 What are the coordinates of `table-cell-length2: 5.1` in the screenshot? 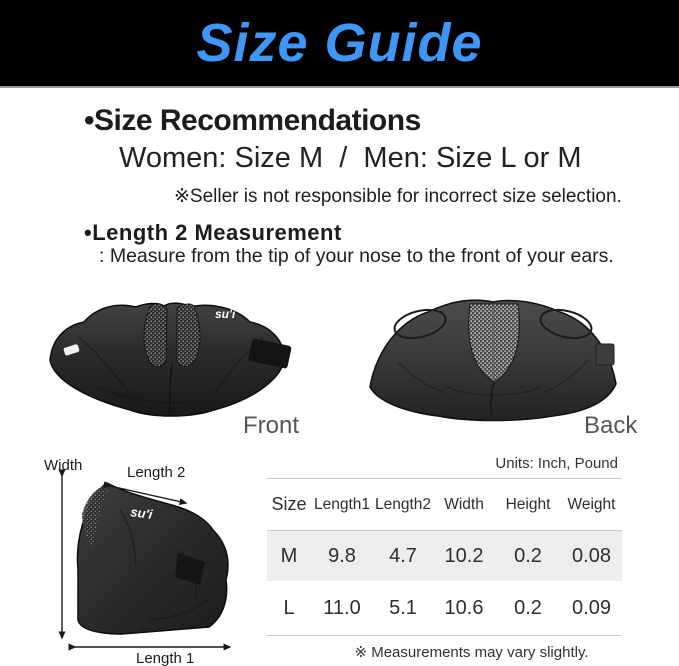 It's located at (403, 607).